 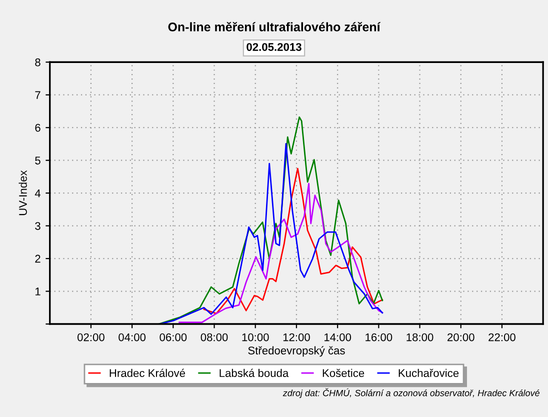 I want to click on x-tick-label: 10:00, so click(x=255, y=337).